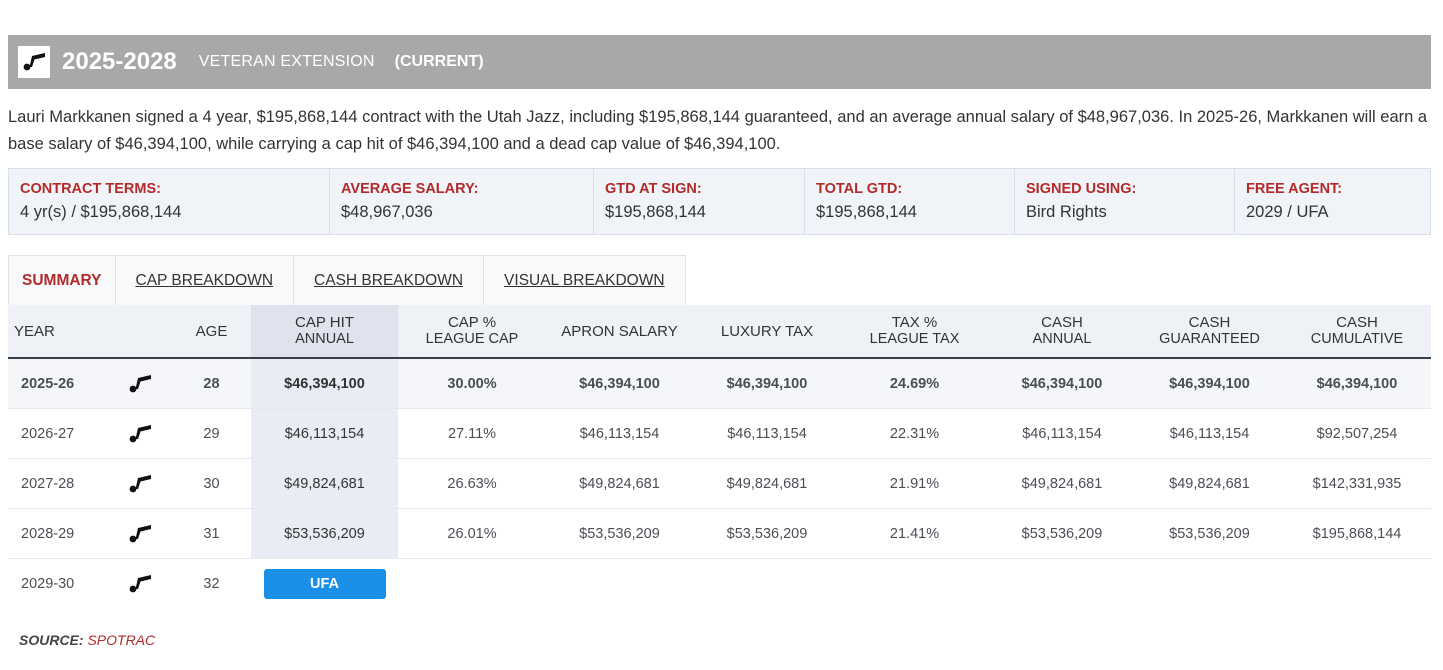 The height and width of the screenshot is (670, 1443). What do you see at coordinates (34, 331) in the screenshot?
I see `header-label: YEAR` at bounding box center [34, 331].